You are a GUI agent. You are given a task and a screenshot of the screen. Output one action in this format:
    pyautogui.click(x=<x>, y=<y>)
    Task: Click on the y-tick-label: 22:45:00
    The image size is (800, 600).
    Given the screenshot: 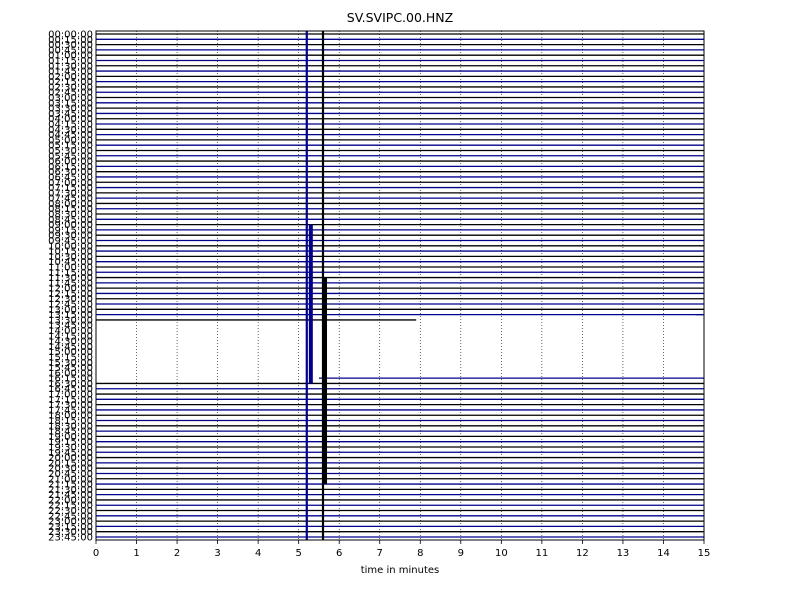 What is the action you would take?
    pyautogui.click(x=70, y=516)
    